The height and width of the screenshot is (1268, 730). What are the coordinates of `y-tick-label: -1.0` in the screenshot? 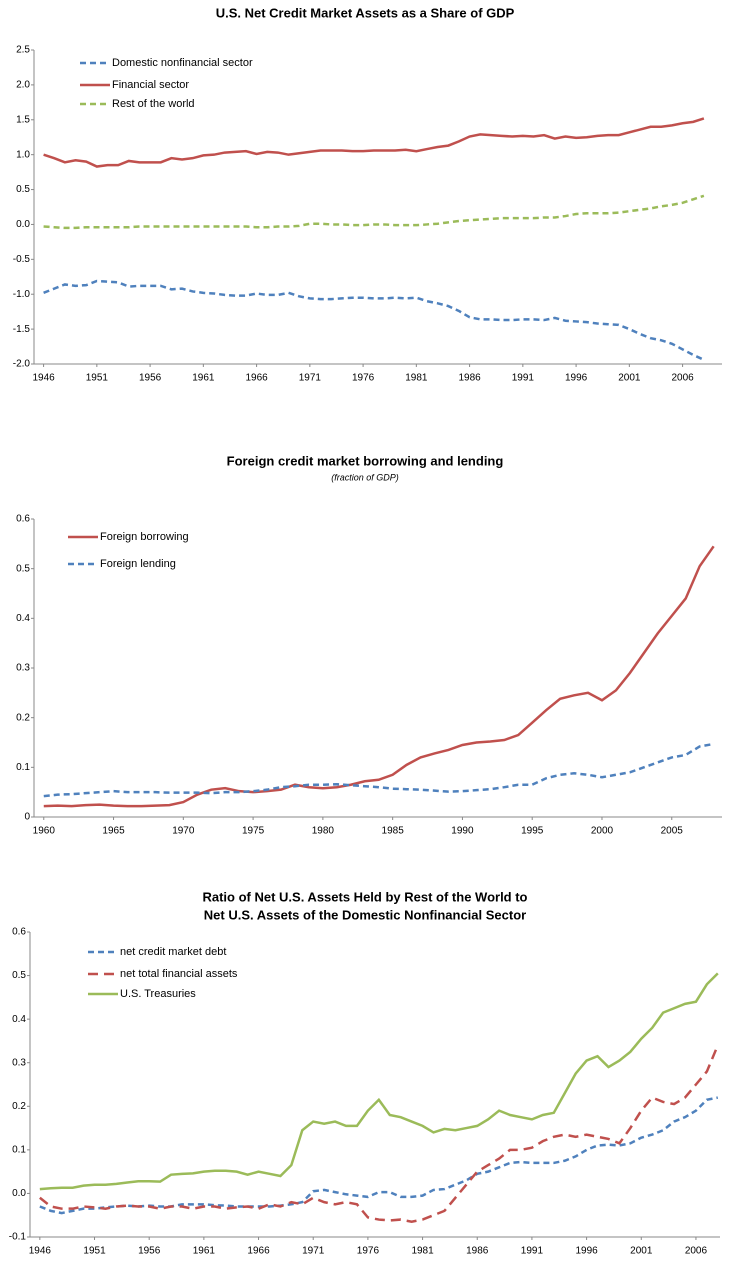 It's located at (22, 294).